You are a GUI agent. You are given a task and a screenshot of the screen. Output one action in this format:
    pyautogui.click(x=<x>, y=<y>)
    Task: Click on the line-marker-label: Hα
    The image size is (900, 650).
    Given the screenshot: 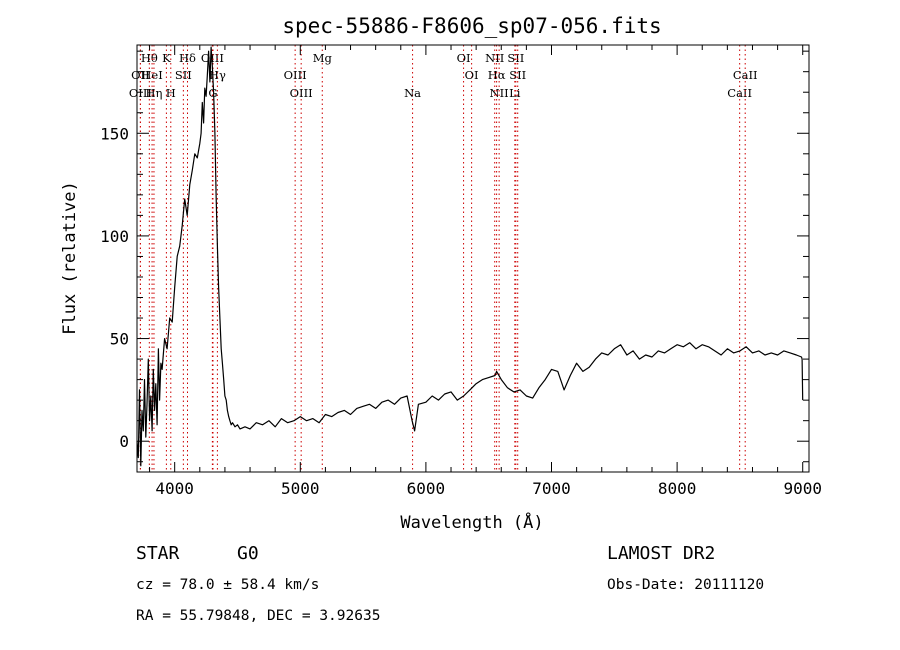 What is the action you would take?
    pyautogui.click(x=497, y=75)
    